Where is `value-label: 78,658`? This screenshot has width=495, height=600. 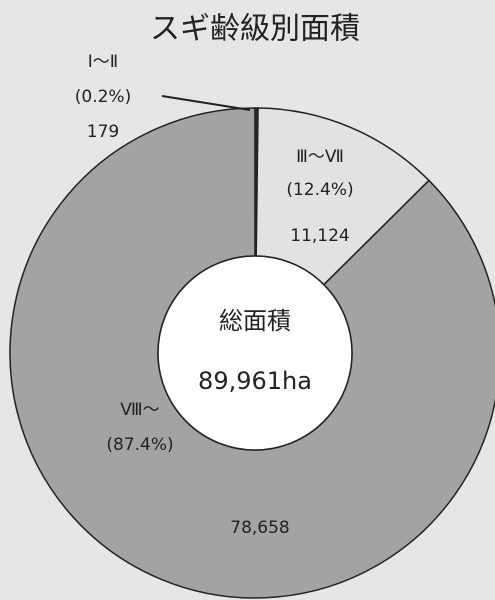
value-label: 78,658 is located at coordinates (259, 528).